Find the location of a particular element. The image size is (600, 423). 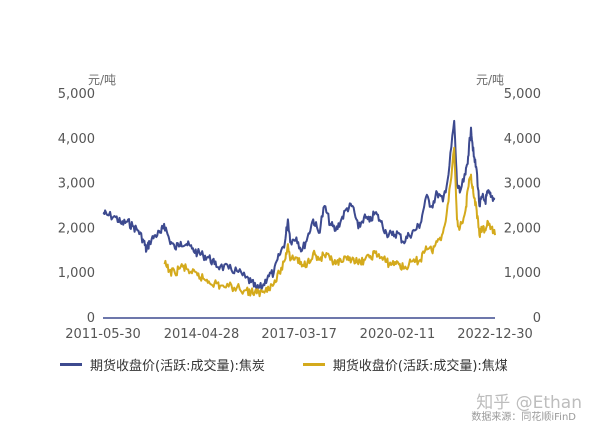

y-tick-label-left: 5,000 is located at coordinates (76, 94).